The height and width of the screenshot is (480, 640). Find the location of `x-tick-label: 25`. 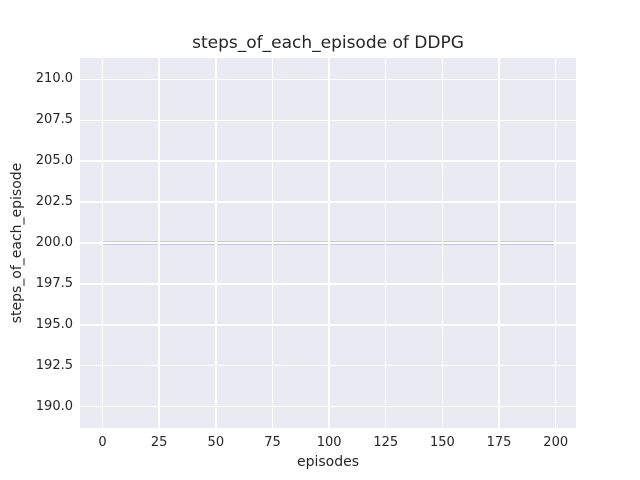

x-tick-label: 25 is located at coordinates (159, 442).